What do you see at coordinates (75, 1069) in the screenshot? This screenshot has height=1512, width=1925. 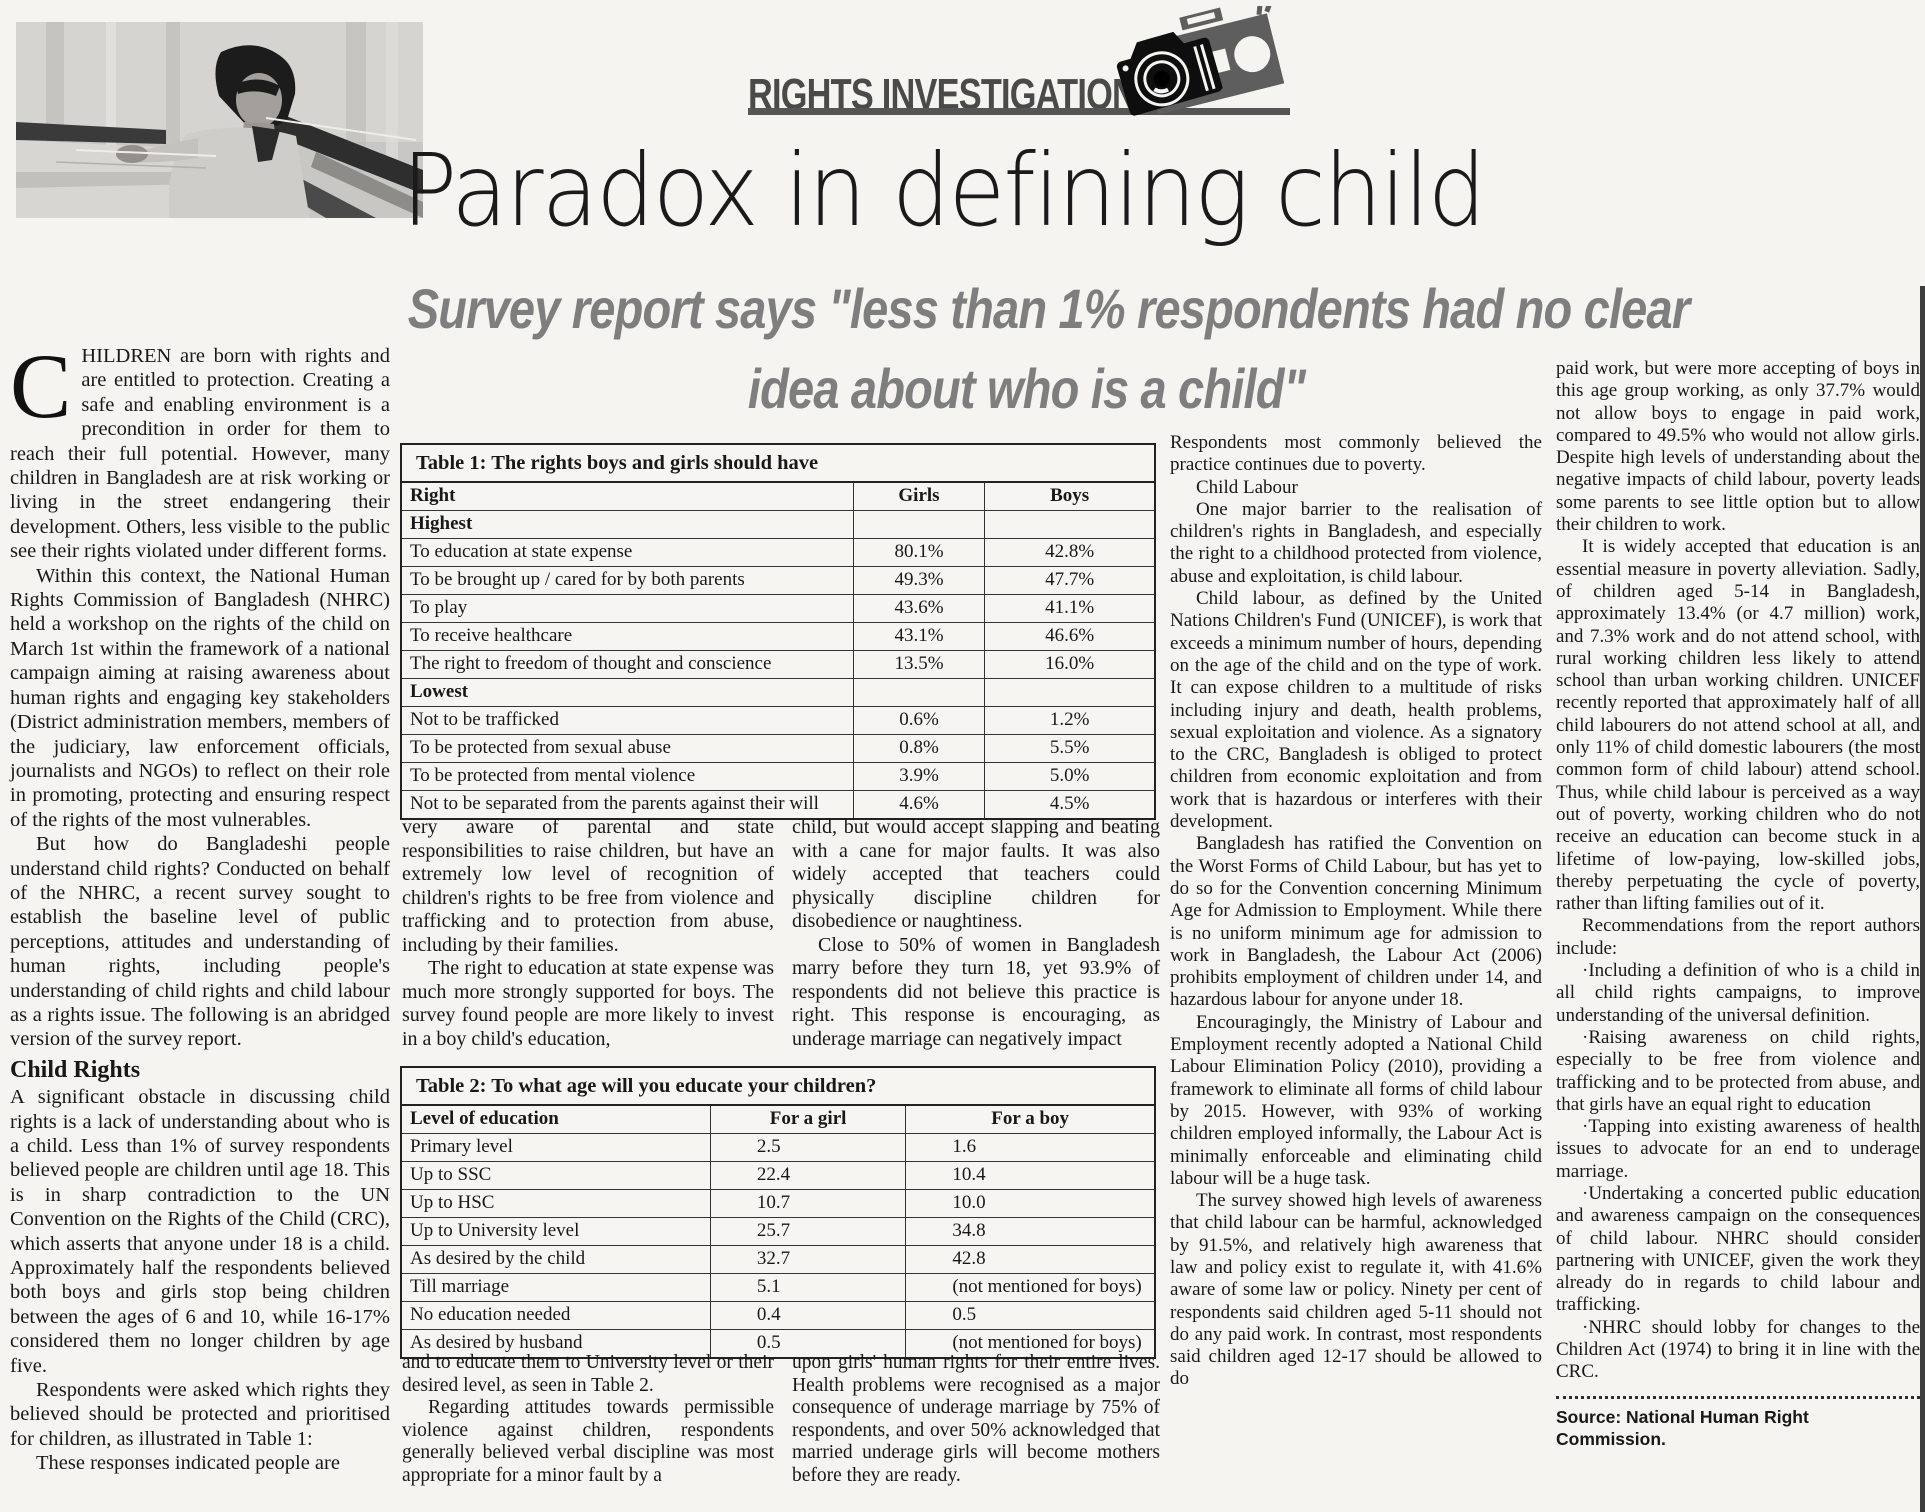 I see `section-heading-child-rights: Child Rights` at bounding box center [75, 1069].